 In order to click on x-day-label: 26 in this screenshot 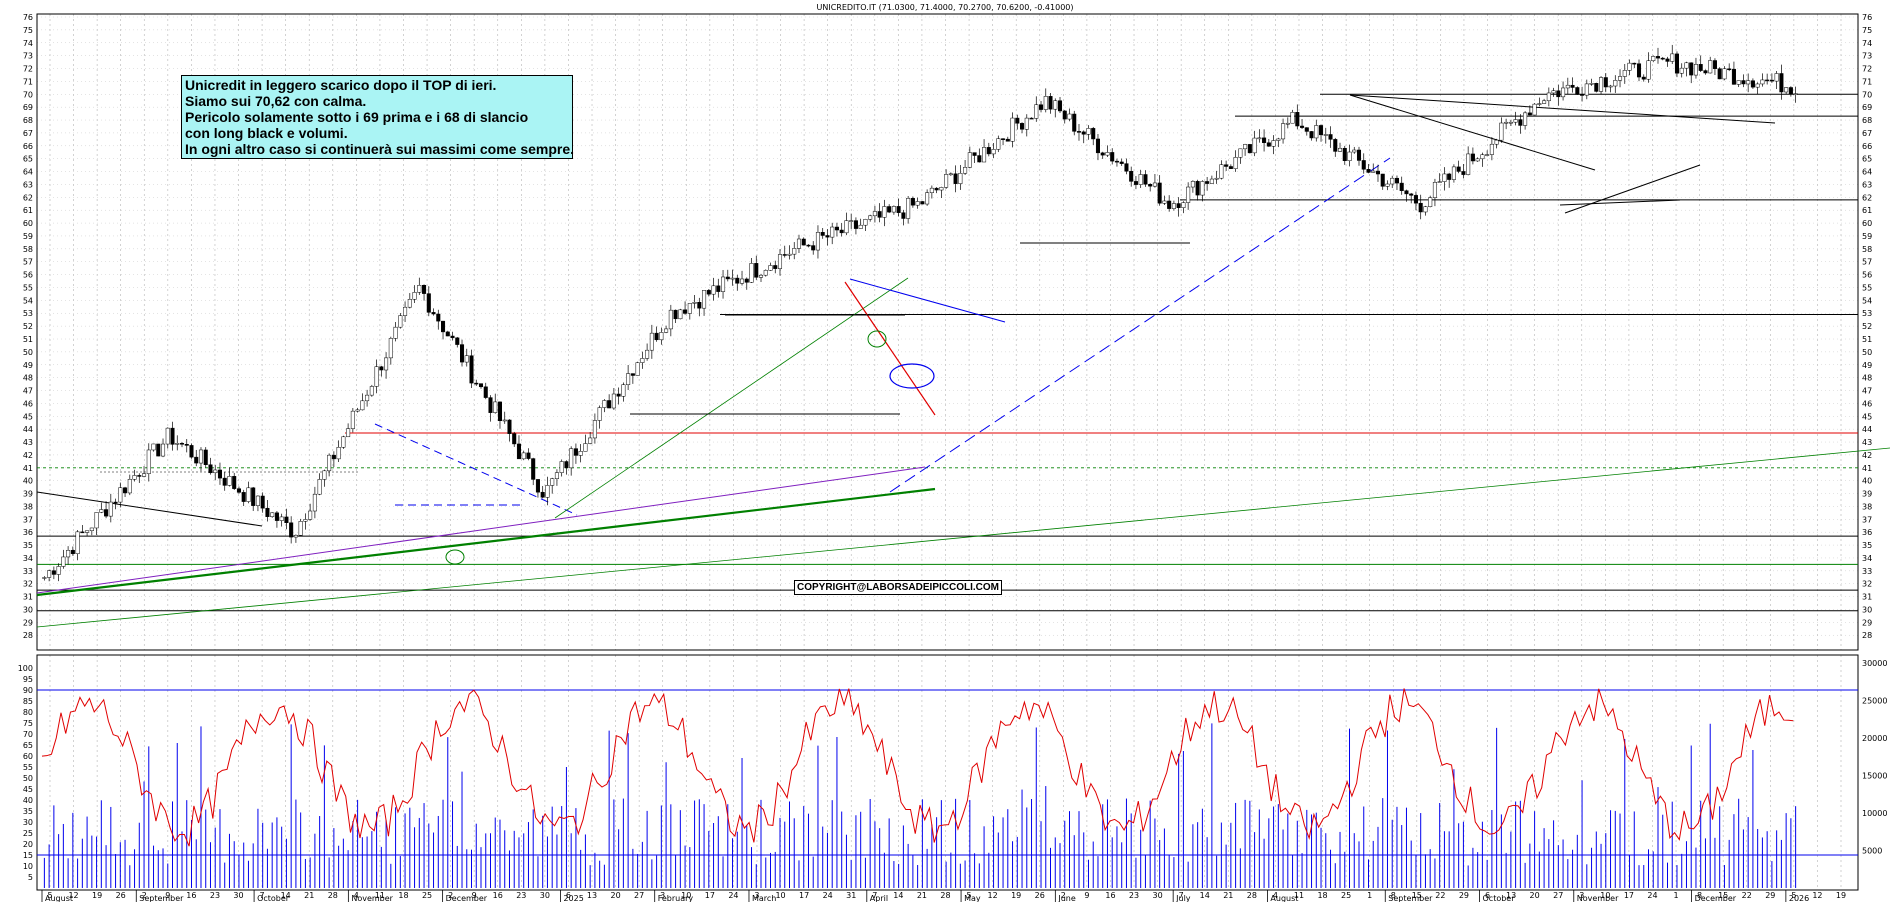, I will do `click(1040, 895)`.